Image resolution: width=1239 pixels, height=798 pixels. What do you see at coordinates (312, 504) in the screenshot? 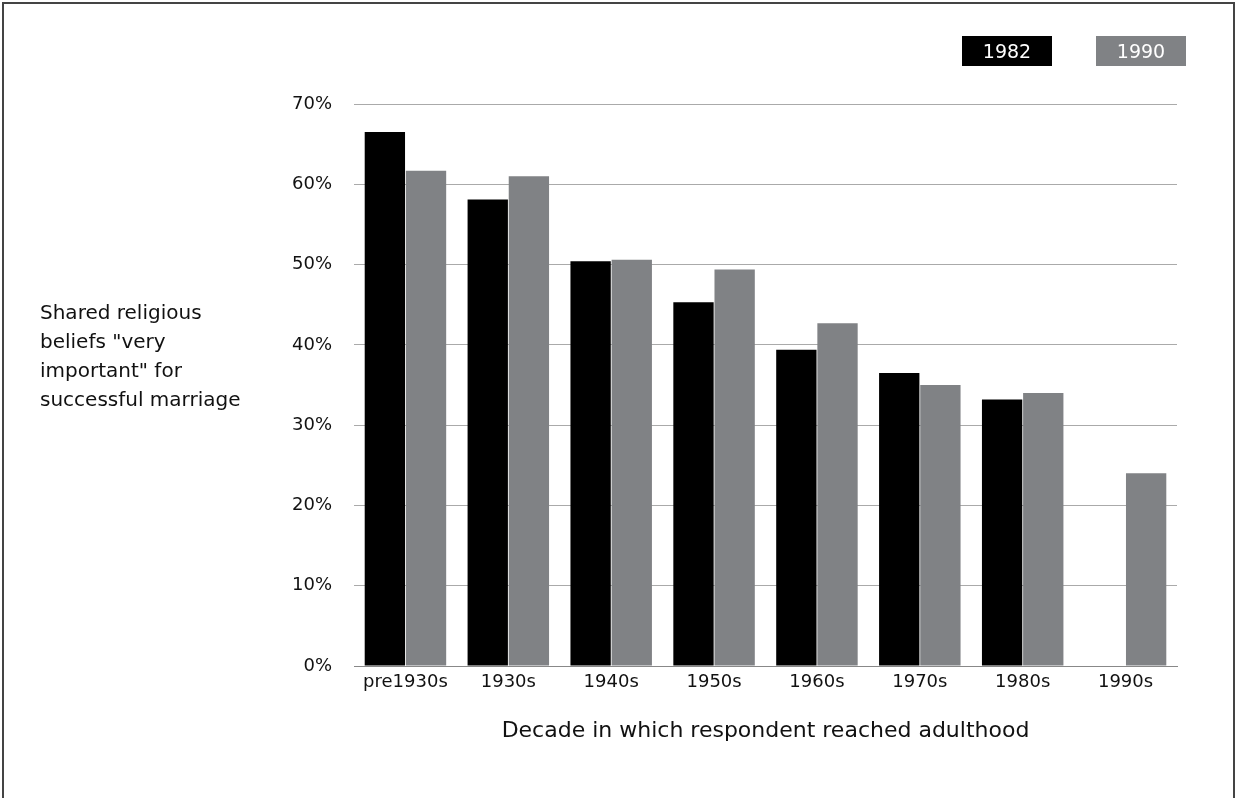
I see `y-tick-label: 20%` at bounding box center [312, 504].